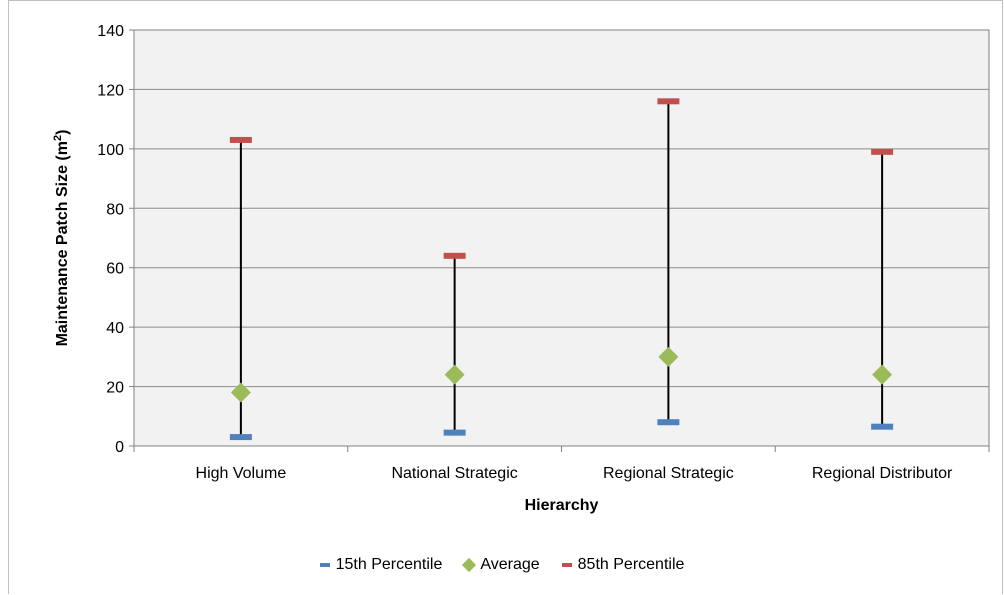 The width and height of the screenshot is (1004, 595). Describe the element at coordinates (631, 564) in the screenshot. I see `legend-label: 85th Percentile` at that location.